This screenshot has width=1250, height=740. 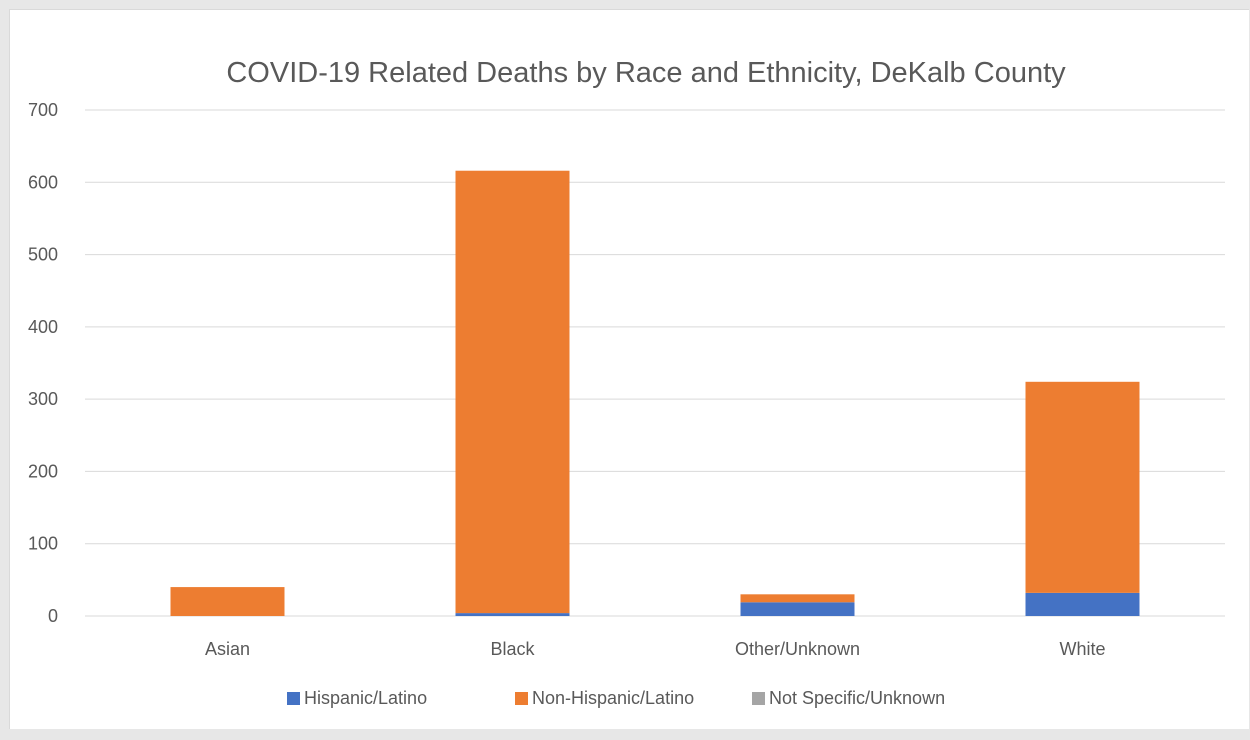 What do you see at coordinates (857, 698) in the screenshot?
I see `legend-label: Not Specific/Unknown` at bounding box center [857, 698].